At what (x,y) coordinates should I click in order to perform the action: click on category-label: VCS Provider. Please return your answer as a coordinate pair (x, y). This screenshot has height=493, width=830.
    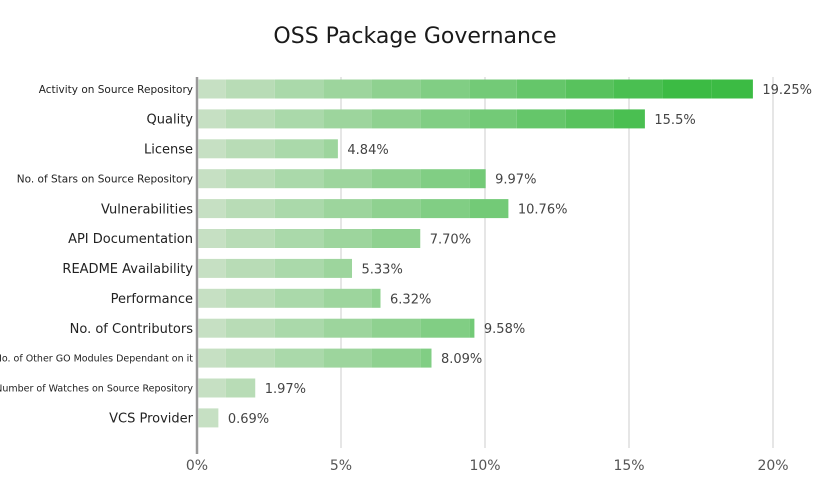
    Looking at the image, I should click on (151, 419).